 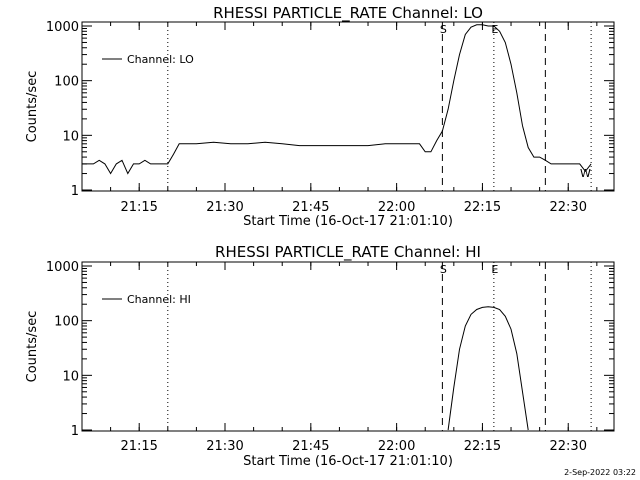 What do you see at coordinates (600, 472) in the screenshot?
I see `timestamp: 2-Sep-2022 03:22` at bounding box center [600, 472].